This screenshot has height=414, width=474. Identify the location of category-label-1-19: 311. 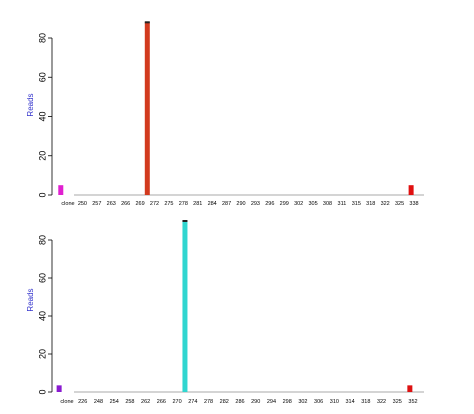
(342, 204).